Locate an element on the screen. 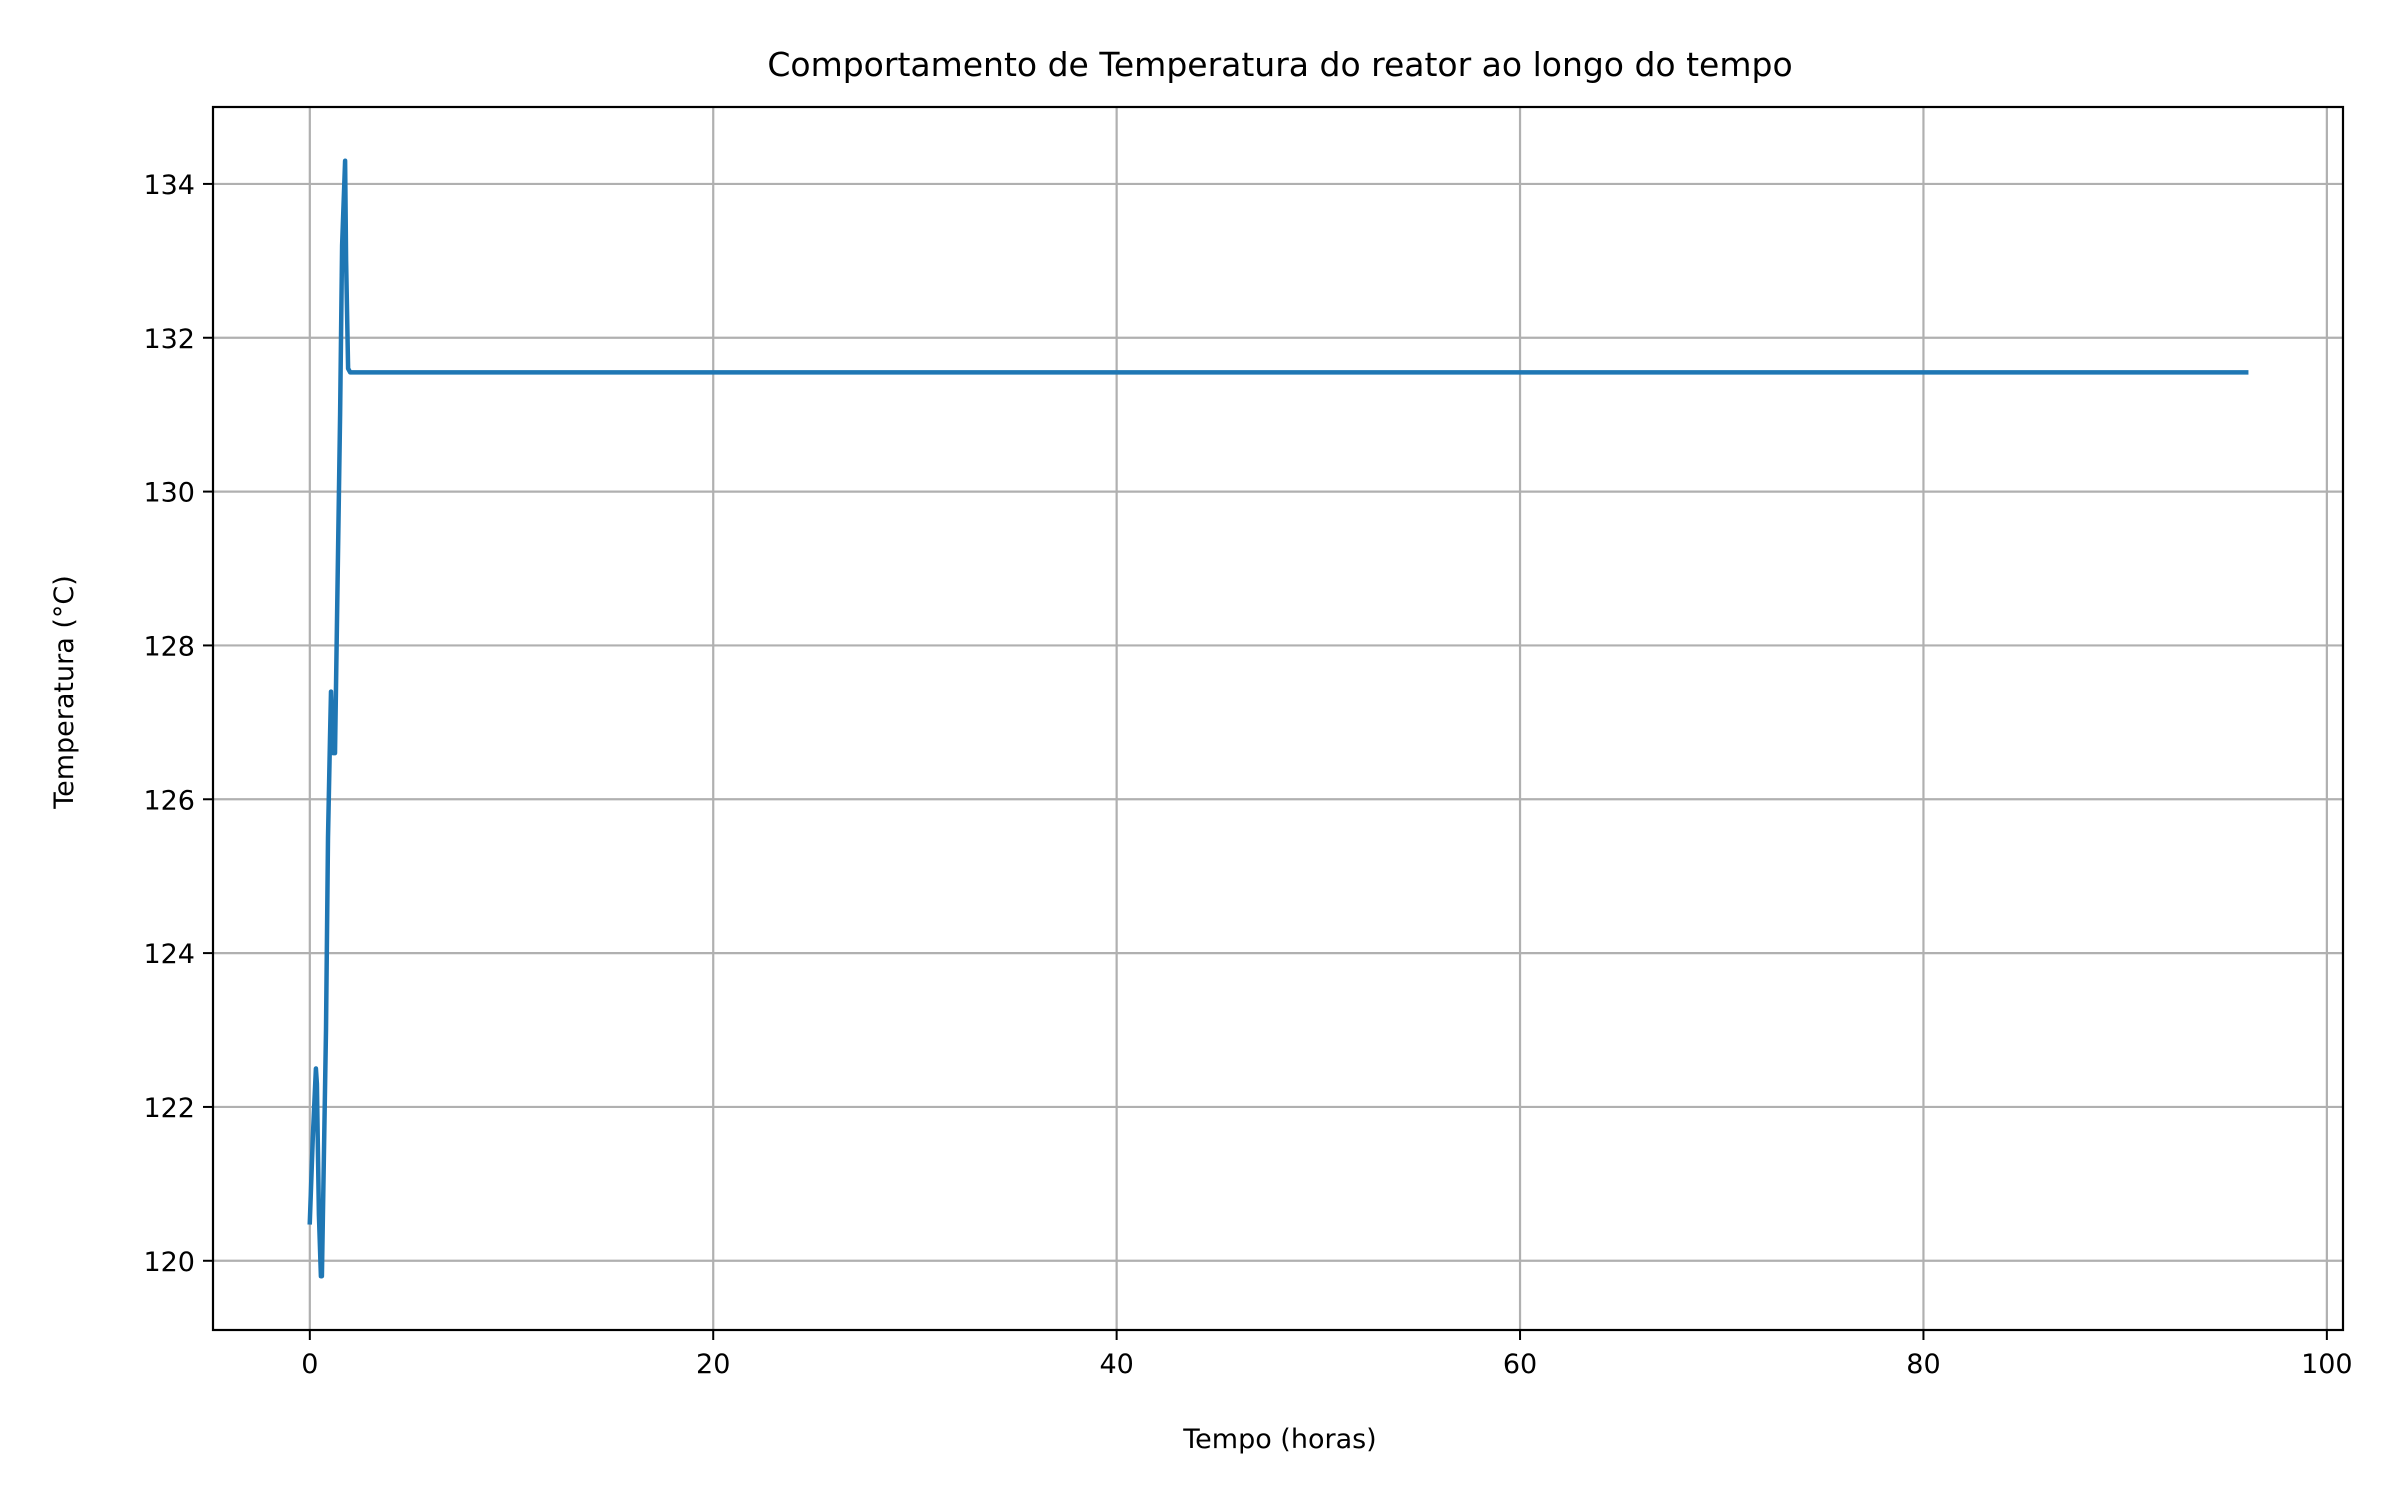 This screenshot has height=1500, width=2400. y-tick-label: 130 is located at coordinates (169, 493).